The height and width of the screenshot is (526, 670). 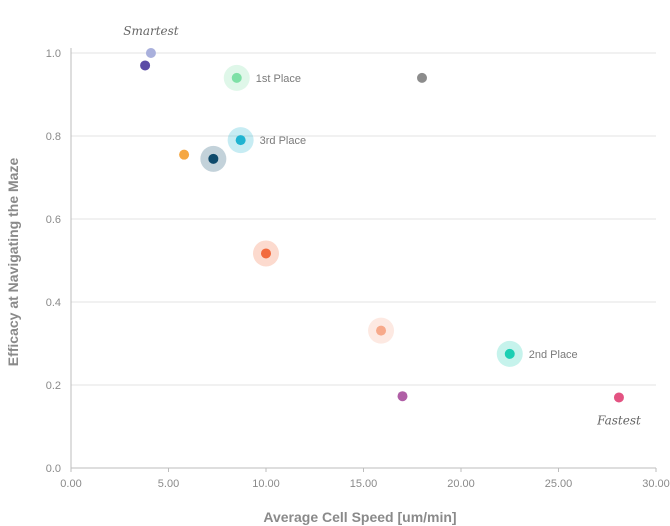 What do you see at coordinates (53, 303) in the screenshot?
I see `y-tick-label: 0.4` at bounding box center [53, 303].